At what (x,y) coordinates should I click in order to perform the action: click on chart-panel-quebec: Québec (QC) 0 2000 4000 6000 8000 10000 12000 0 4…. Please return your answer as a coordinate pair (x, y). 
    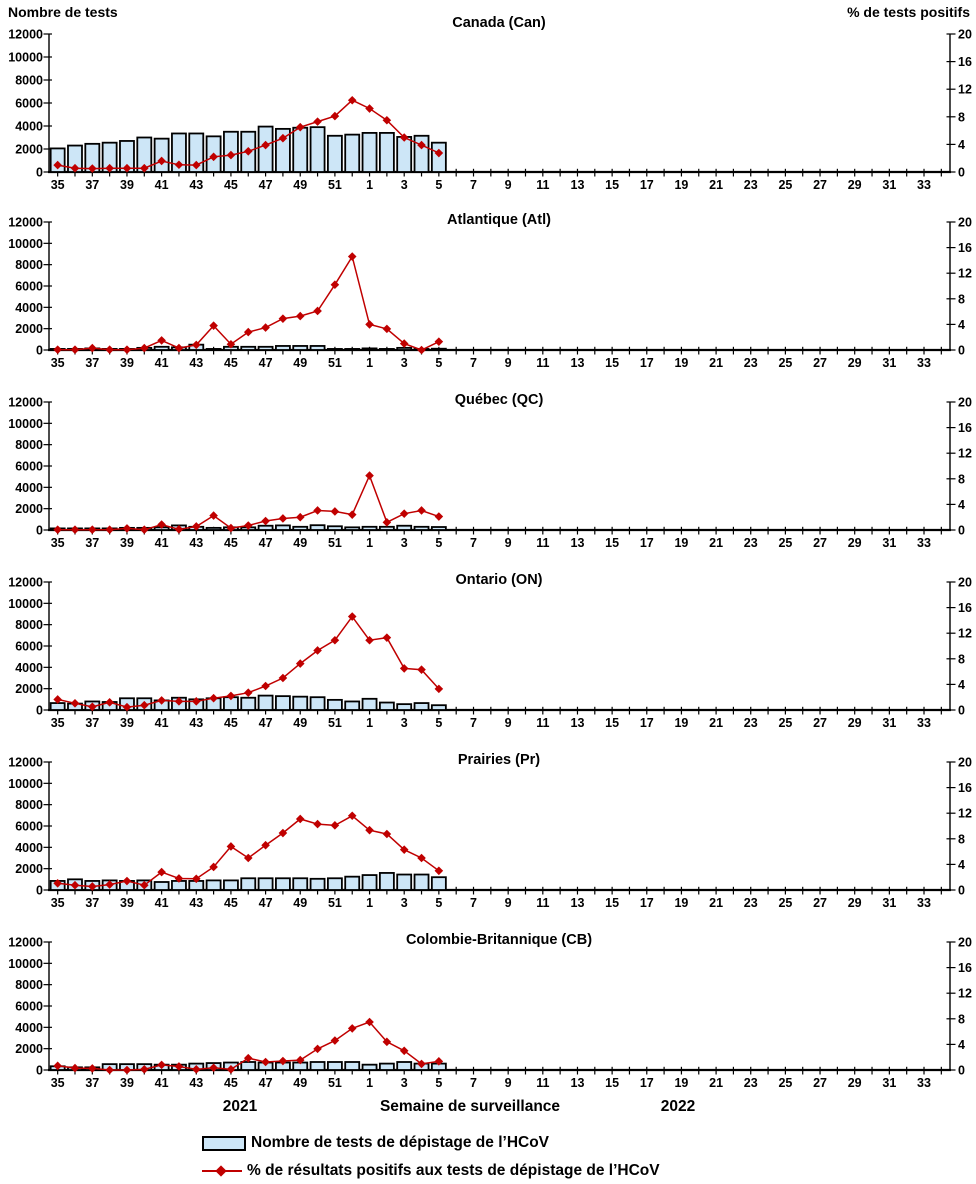
    Looking at the image, I should click on (490, 471).